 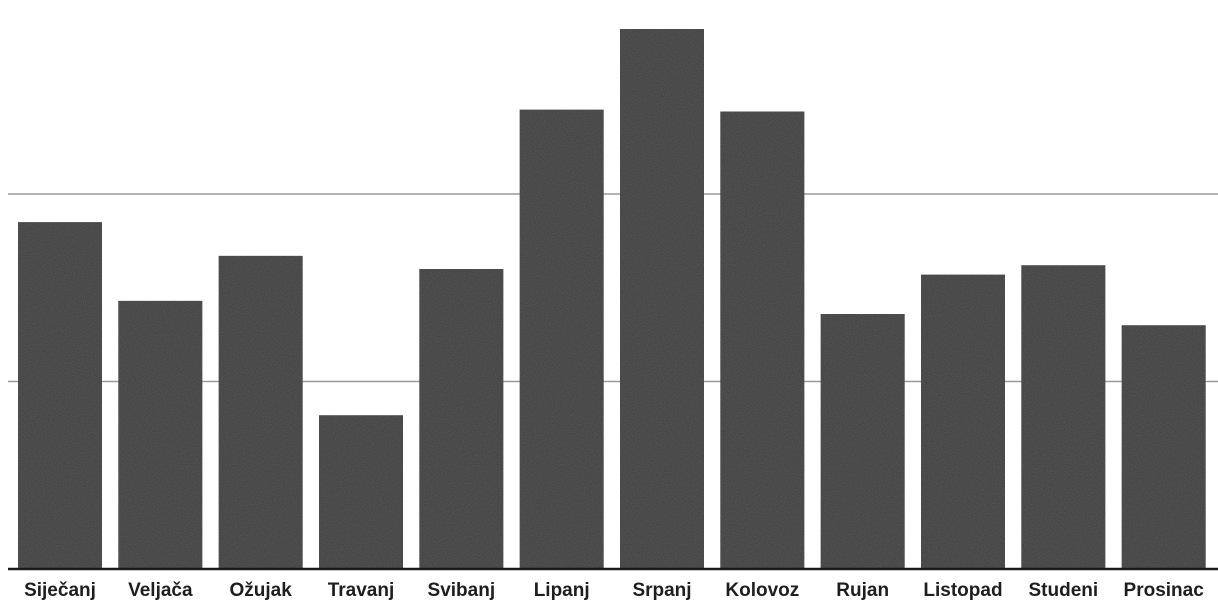 I want to click on x-tick-label-6: Lipanj, so click(x=562, y=590).